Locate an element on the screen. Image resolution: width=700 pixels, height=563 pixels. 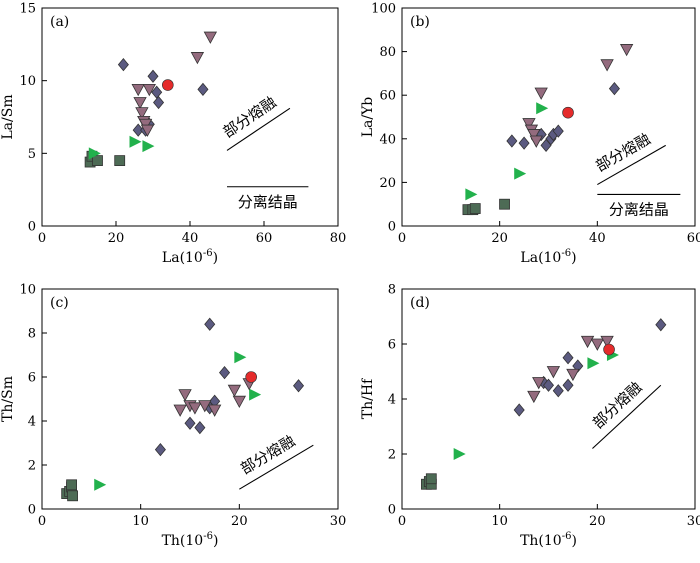
y-axis-label: Th/Sm is located at coordinates (8, 399).